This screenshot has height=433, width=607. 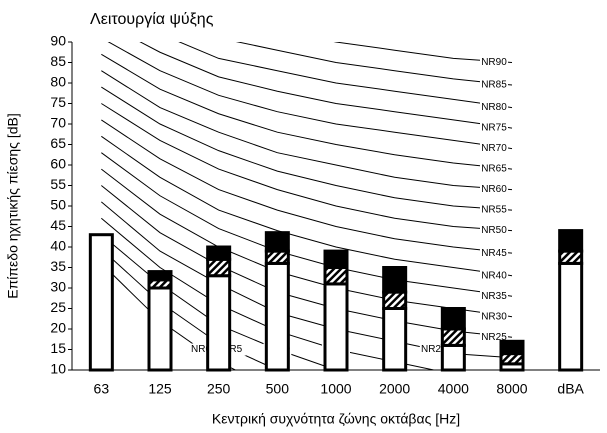 What do you see at coordinates (58, 82) in the screenshot?
I see `y-tick-label: 80` at bounding box center [58, 82].